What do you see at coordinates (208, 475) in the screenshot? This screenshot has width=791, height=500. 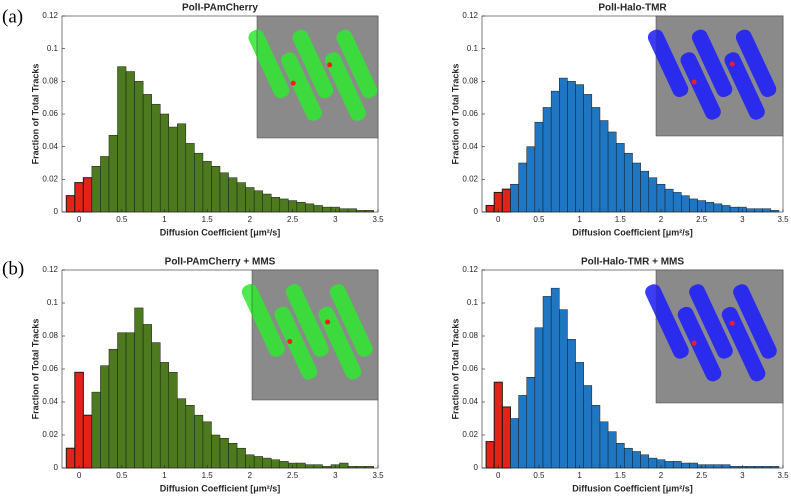 I see `x-tick-label: 1.5` at bounding box center [208, 475].